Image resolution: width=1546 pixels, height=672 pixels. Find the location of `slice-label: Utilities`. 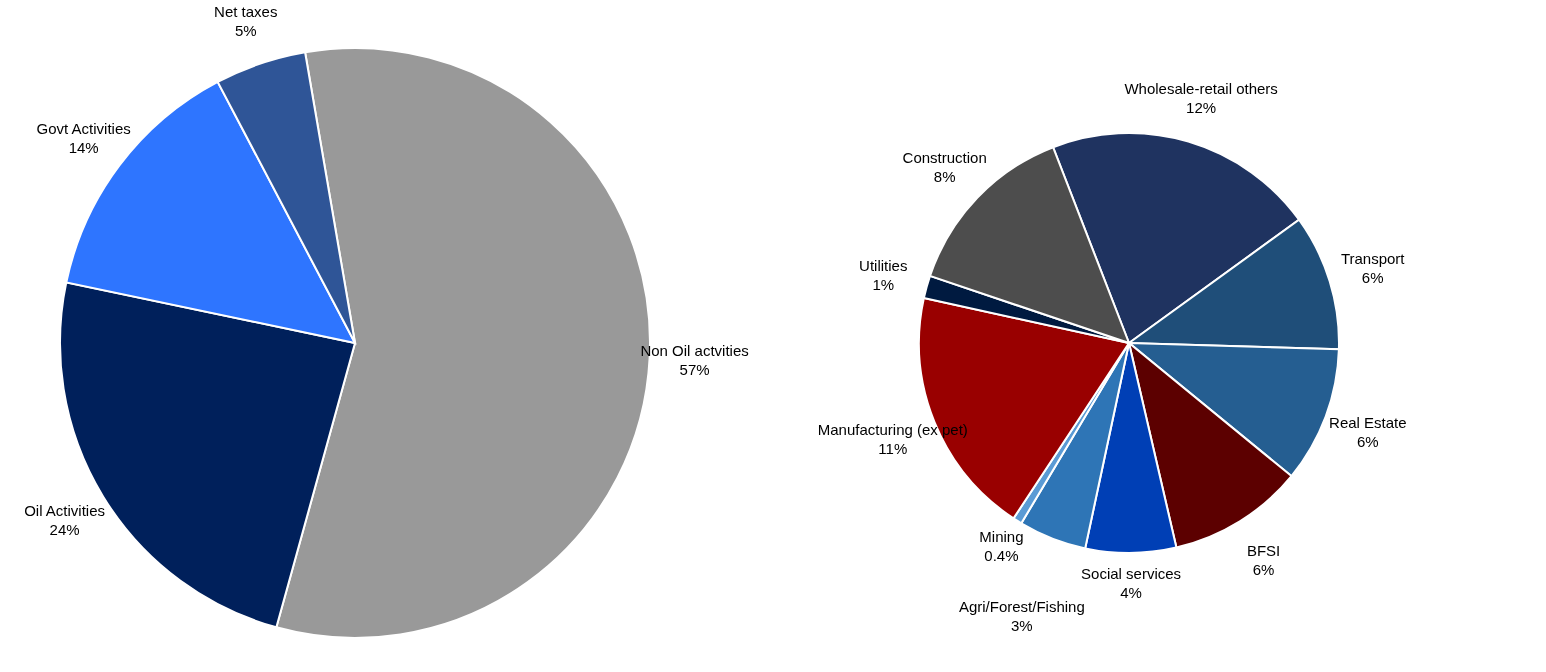

slice-label: Utilities is located at coordinates (883, 265).